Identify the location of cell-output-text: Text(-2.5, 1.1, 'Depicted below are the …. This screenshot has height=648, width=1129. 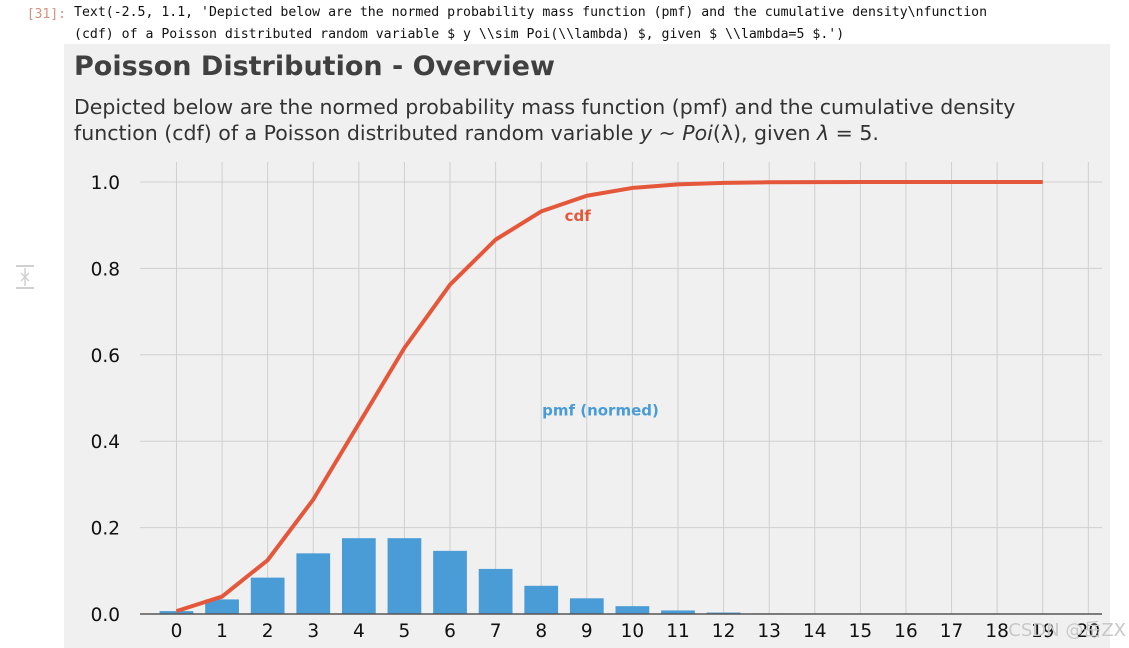
(599, 24).